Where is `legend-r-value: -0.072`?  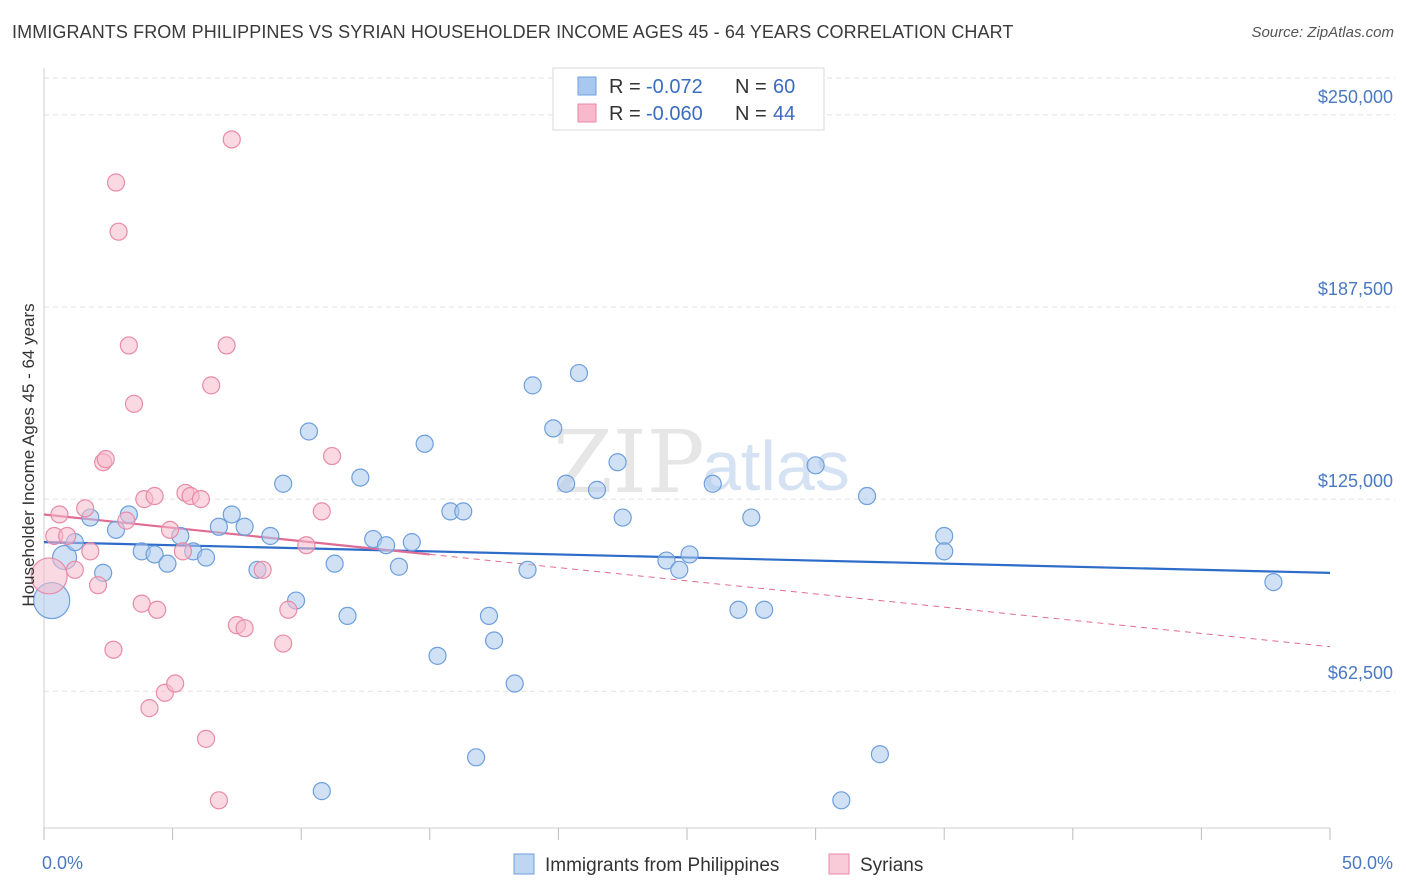 legend-r-value: -0.072 is located at coordinates (674, 87).